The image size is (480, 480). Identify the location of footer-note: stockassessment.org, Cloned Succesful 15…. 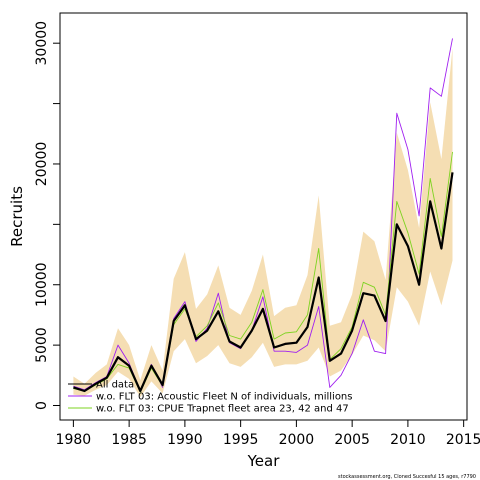
(407, 477).